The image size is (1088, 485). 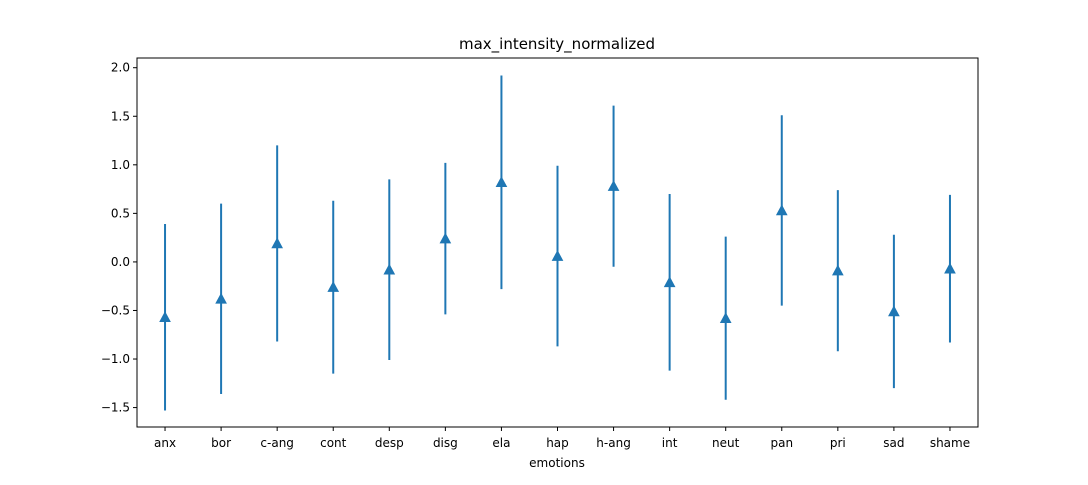 I want to click on y-tick-label: 1.5, so click(x=120, y=116).